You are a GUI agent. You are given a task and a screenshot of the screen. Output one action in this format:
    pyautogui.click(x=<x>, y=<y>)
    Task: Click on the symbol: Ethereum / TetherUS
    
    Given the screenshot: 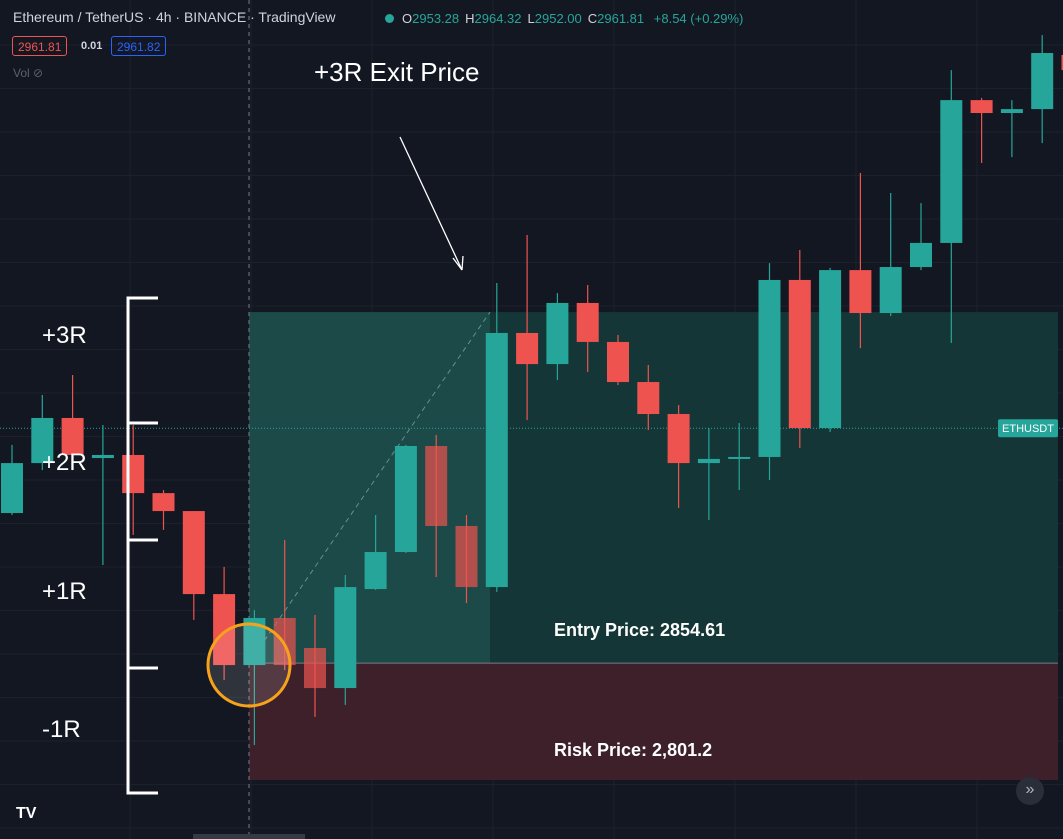 What is the action you would take?
    pyautogui.click(x=78, y=17)
    